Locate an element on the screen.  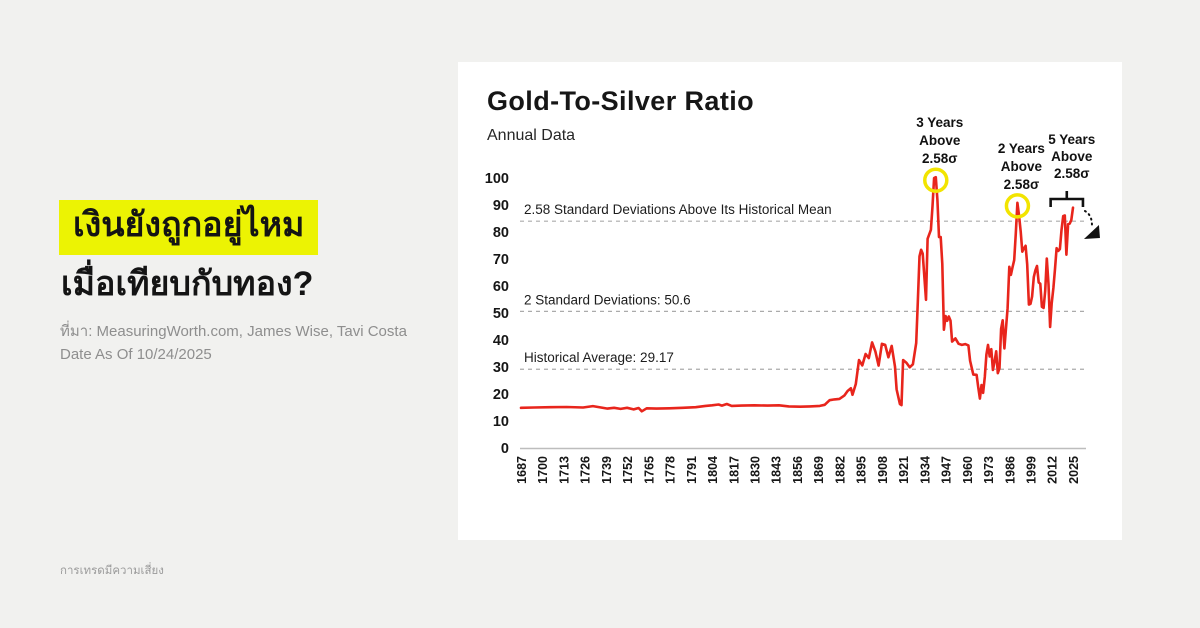
trend-arrow-head is located at coordinates (1091, 232).